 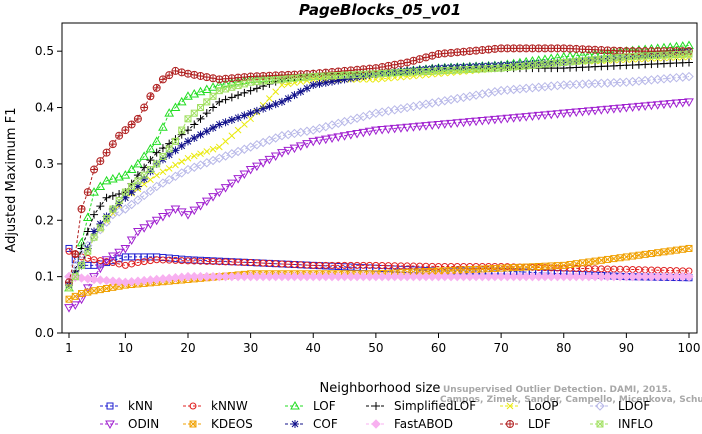 What do you see at coordinates (635, 424) in the screenshot?
I see `legend-label: INFLO` at bounding box center [635, 424].